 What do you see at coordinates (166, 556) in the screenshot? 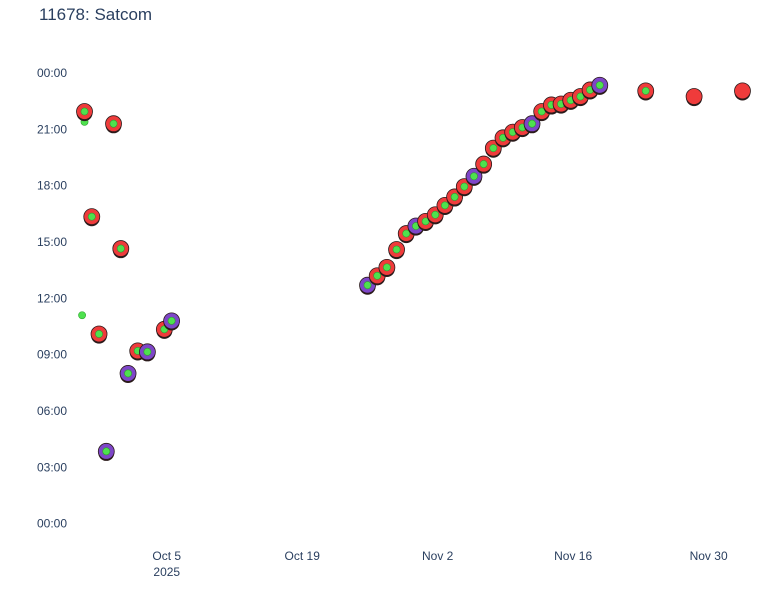
I see `x-tick-label: Oct 5` at bounding box center [166, 556].